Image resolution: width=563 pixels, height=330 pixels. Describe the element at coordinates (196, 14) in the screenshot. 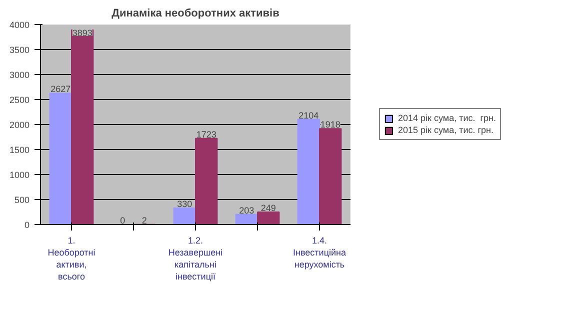

I see `chart-title: Динаміка необоротних активів` at that location.